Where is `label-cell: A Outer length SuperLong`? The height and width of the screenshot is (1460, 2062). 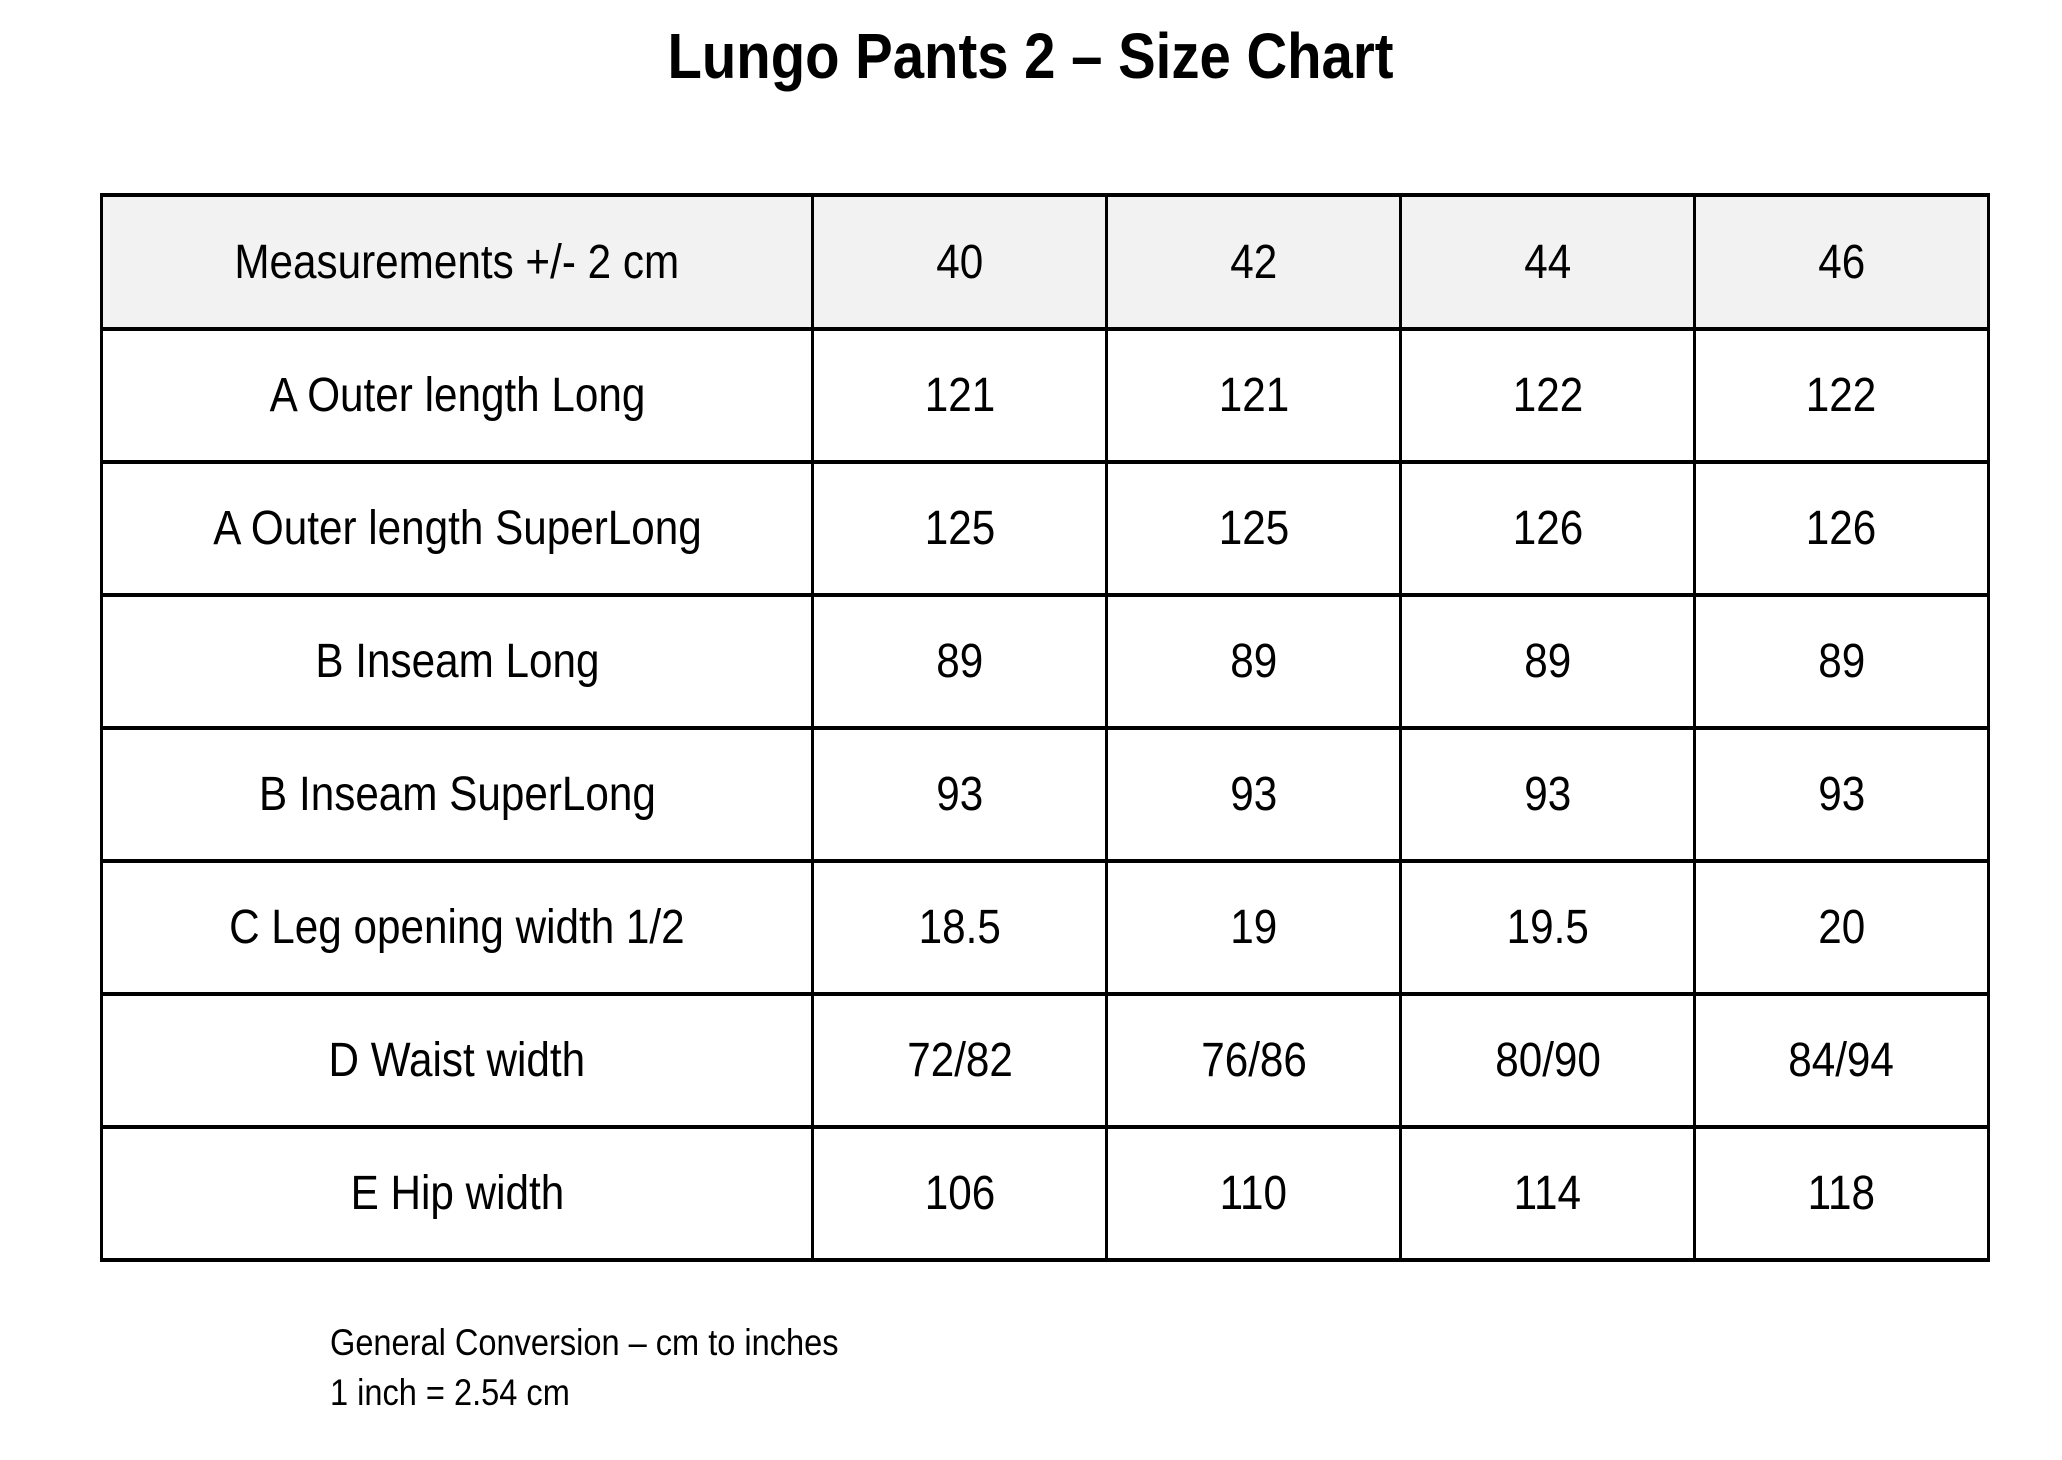
label-cell: A Outer length SuperLong is located at coordinates (457, 528).